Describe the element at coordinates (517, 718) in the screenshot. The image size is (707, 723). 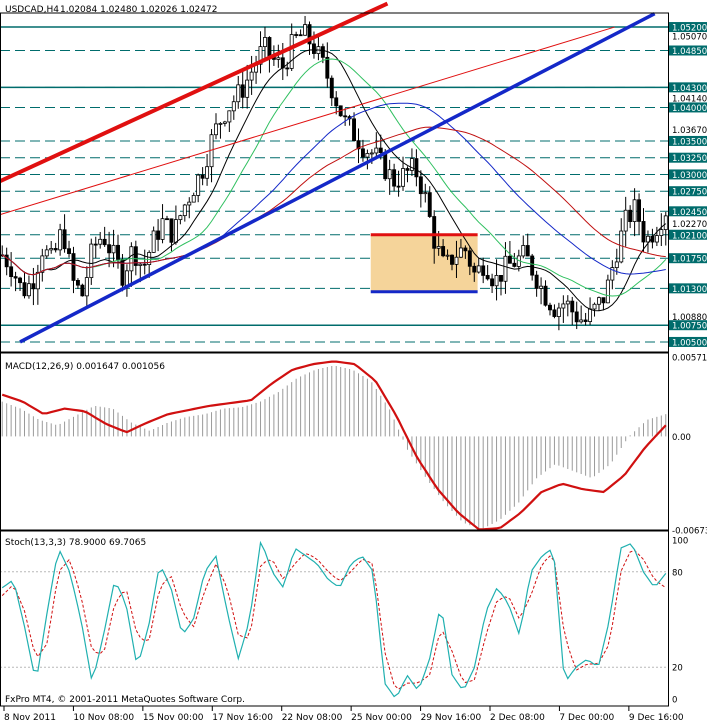
I see `x-tick-label: 2 Dec 08:00` at that location.